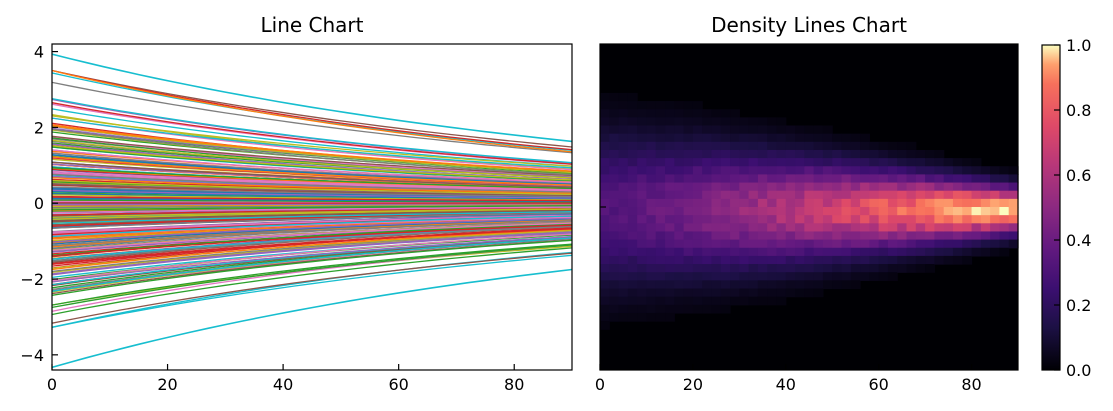  I want to click on colorbar-tick-label: 0.4, so click(1078, 240).